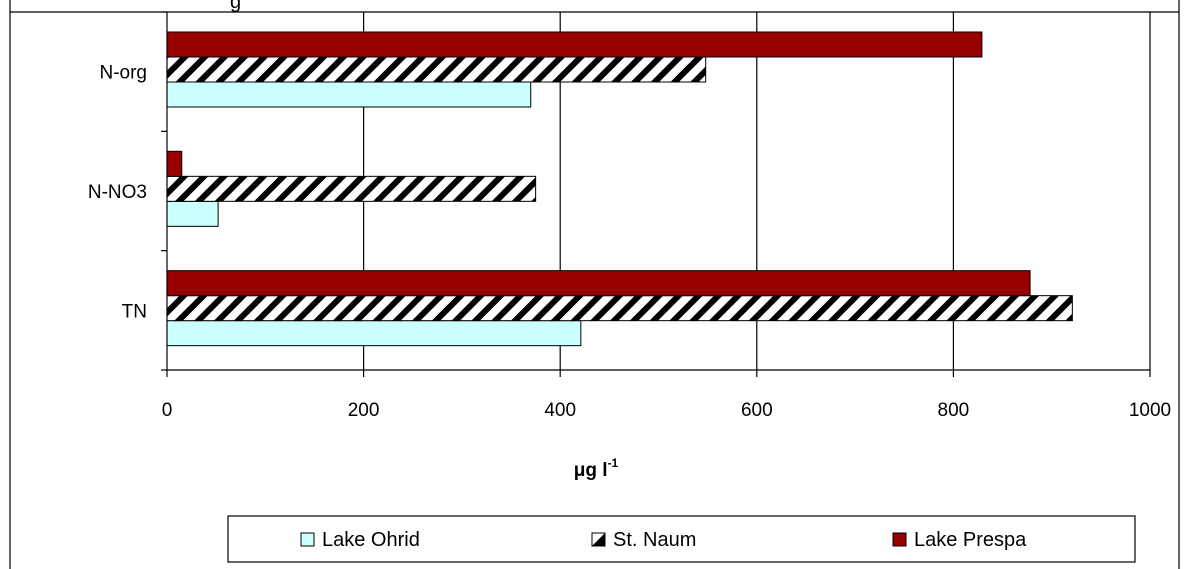 This screenshot has height=569, width=1189. I want to click on legend-item-lake-ohrid: Lake Ohrid, so click(360, 540).